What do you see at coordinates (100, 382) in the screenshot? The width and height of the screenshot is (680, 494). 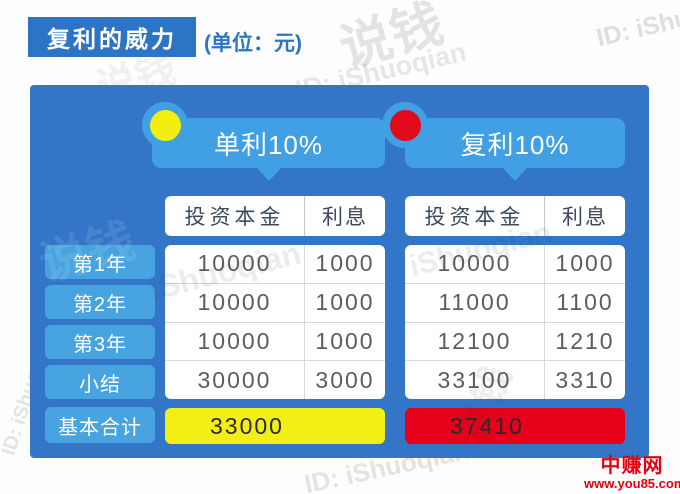 I see `row-label-subtotal: 小结` at bounding box center [100, 382].